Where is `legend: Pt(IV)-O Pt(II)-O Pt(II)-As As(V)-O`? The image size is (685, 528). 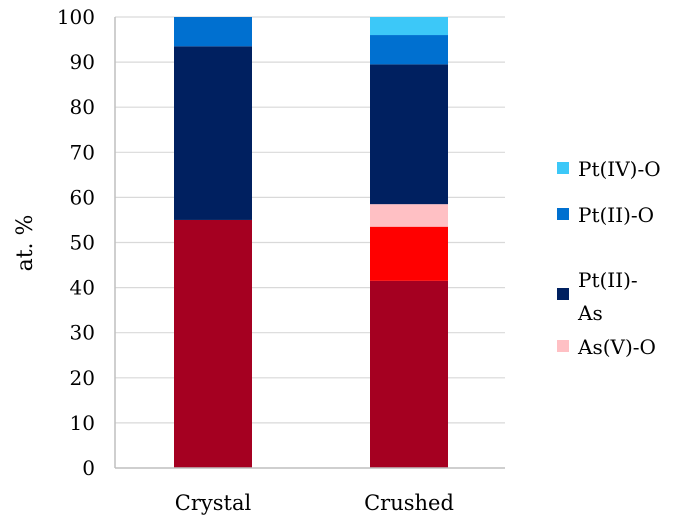 legend: Pt(IV)-O Pt(II)-O Pt(II)-As As(V)-O is located at coordinates (609, 258).